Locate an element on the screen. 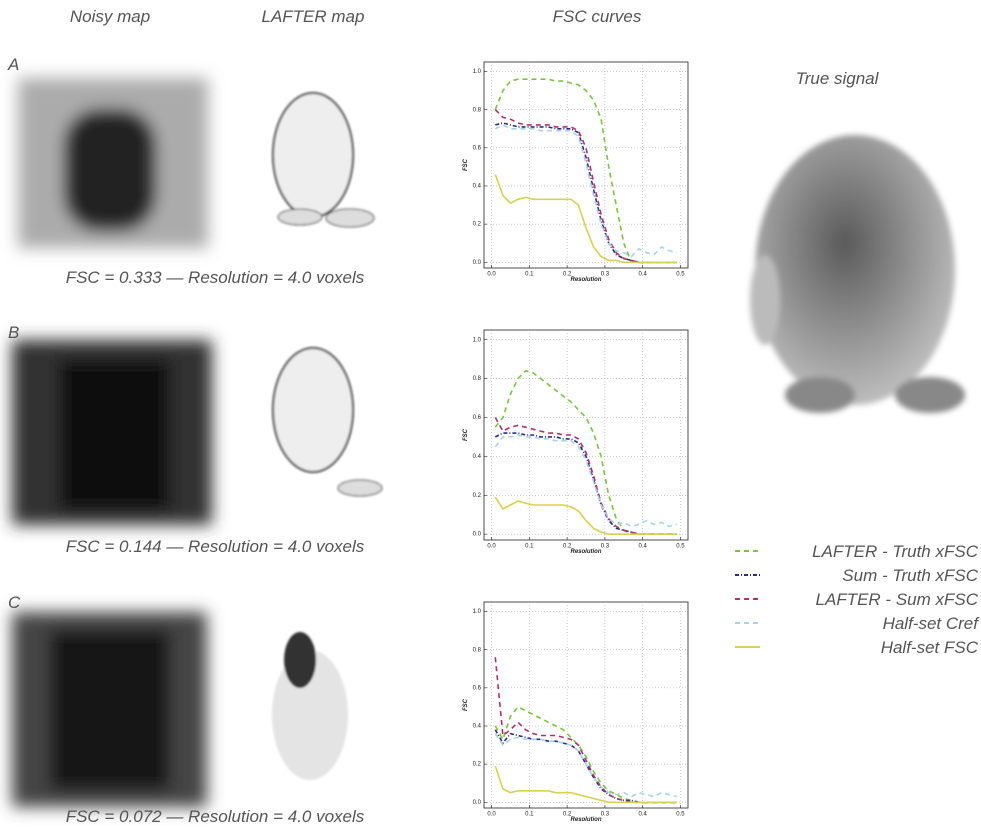  panel-caption: FSC = 0.072 — Resolution = 4.0 voxels is located at coordinates (215, 816).